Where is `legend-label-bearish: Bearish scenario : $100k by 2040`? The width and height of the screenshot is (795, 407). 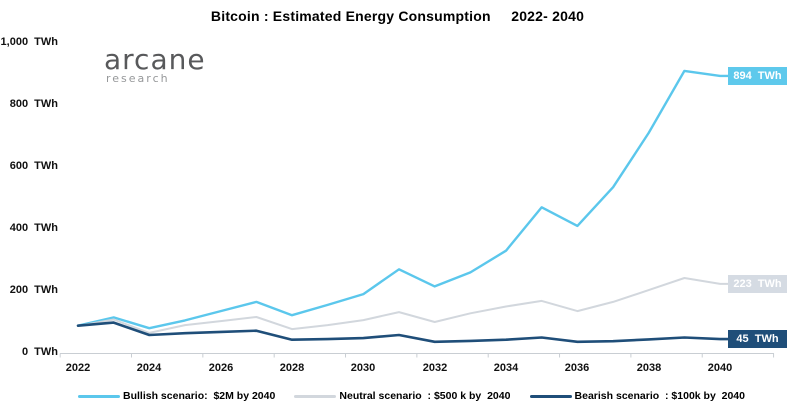 legend-label-bearish: Bearish scenario : $100k by 2040 is located at coordinates (659, 396).